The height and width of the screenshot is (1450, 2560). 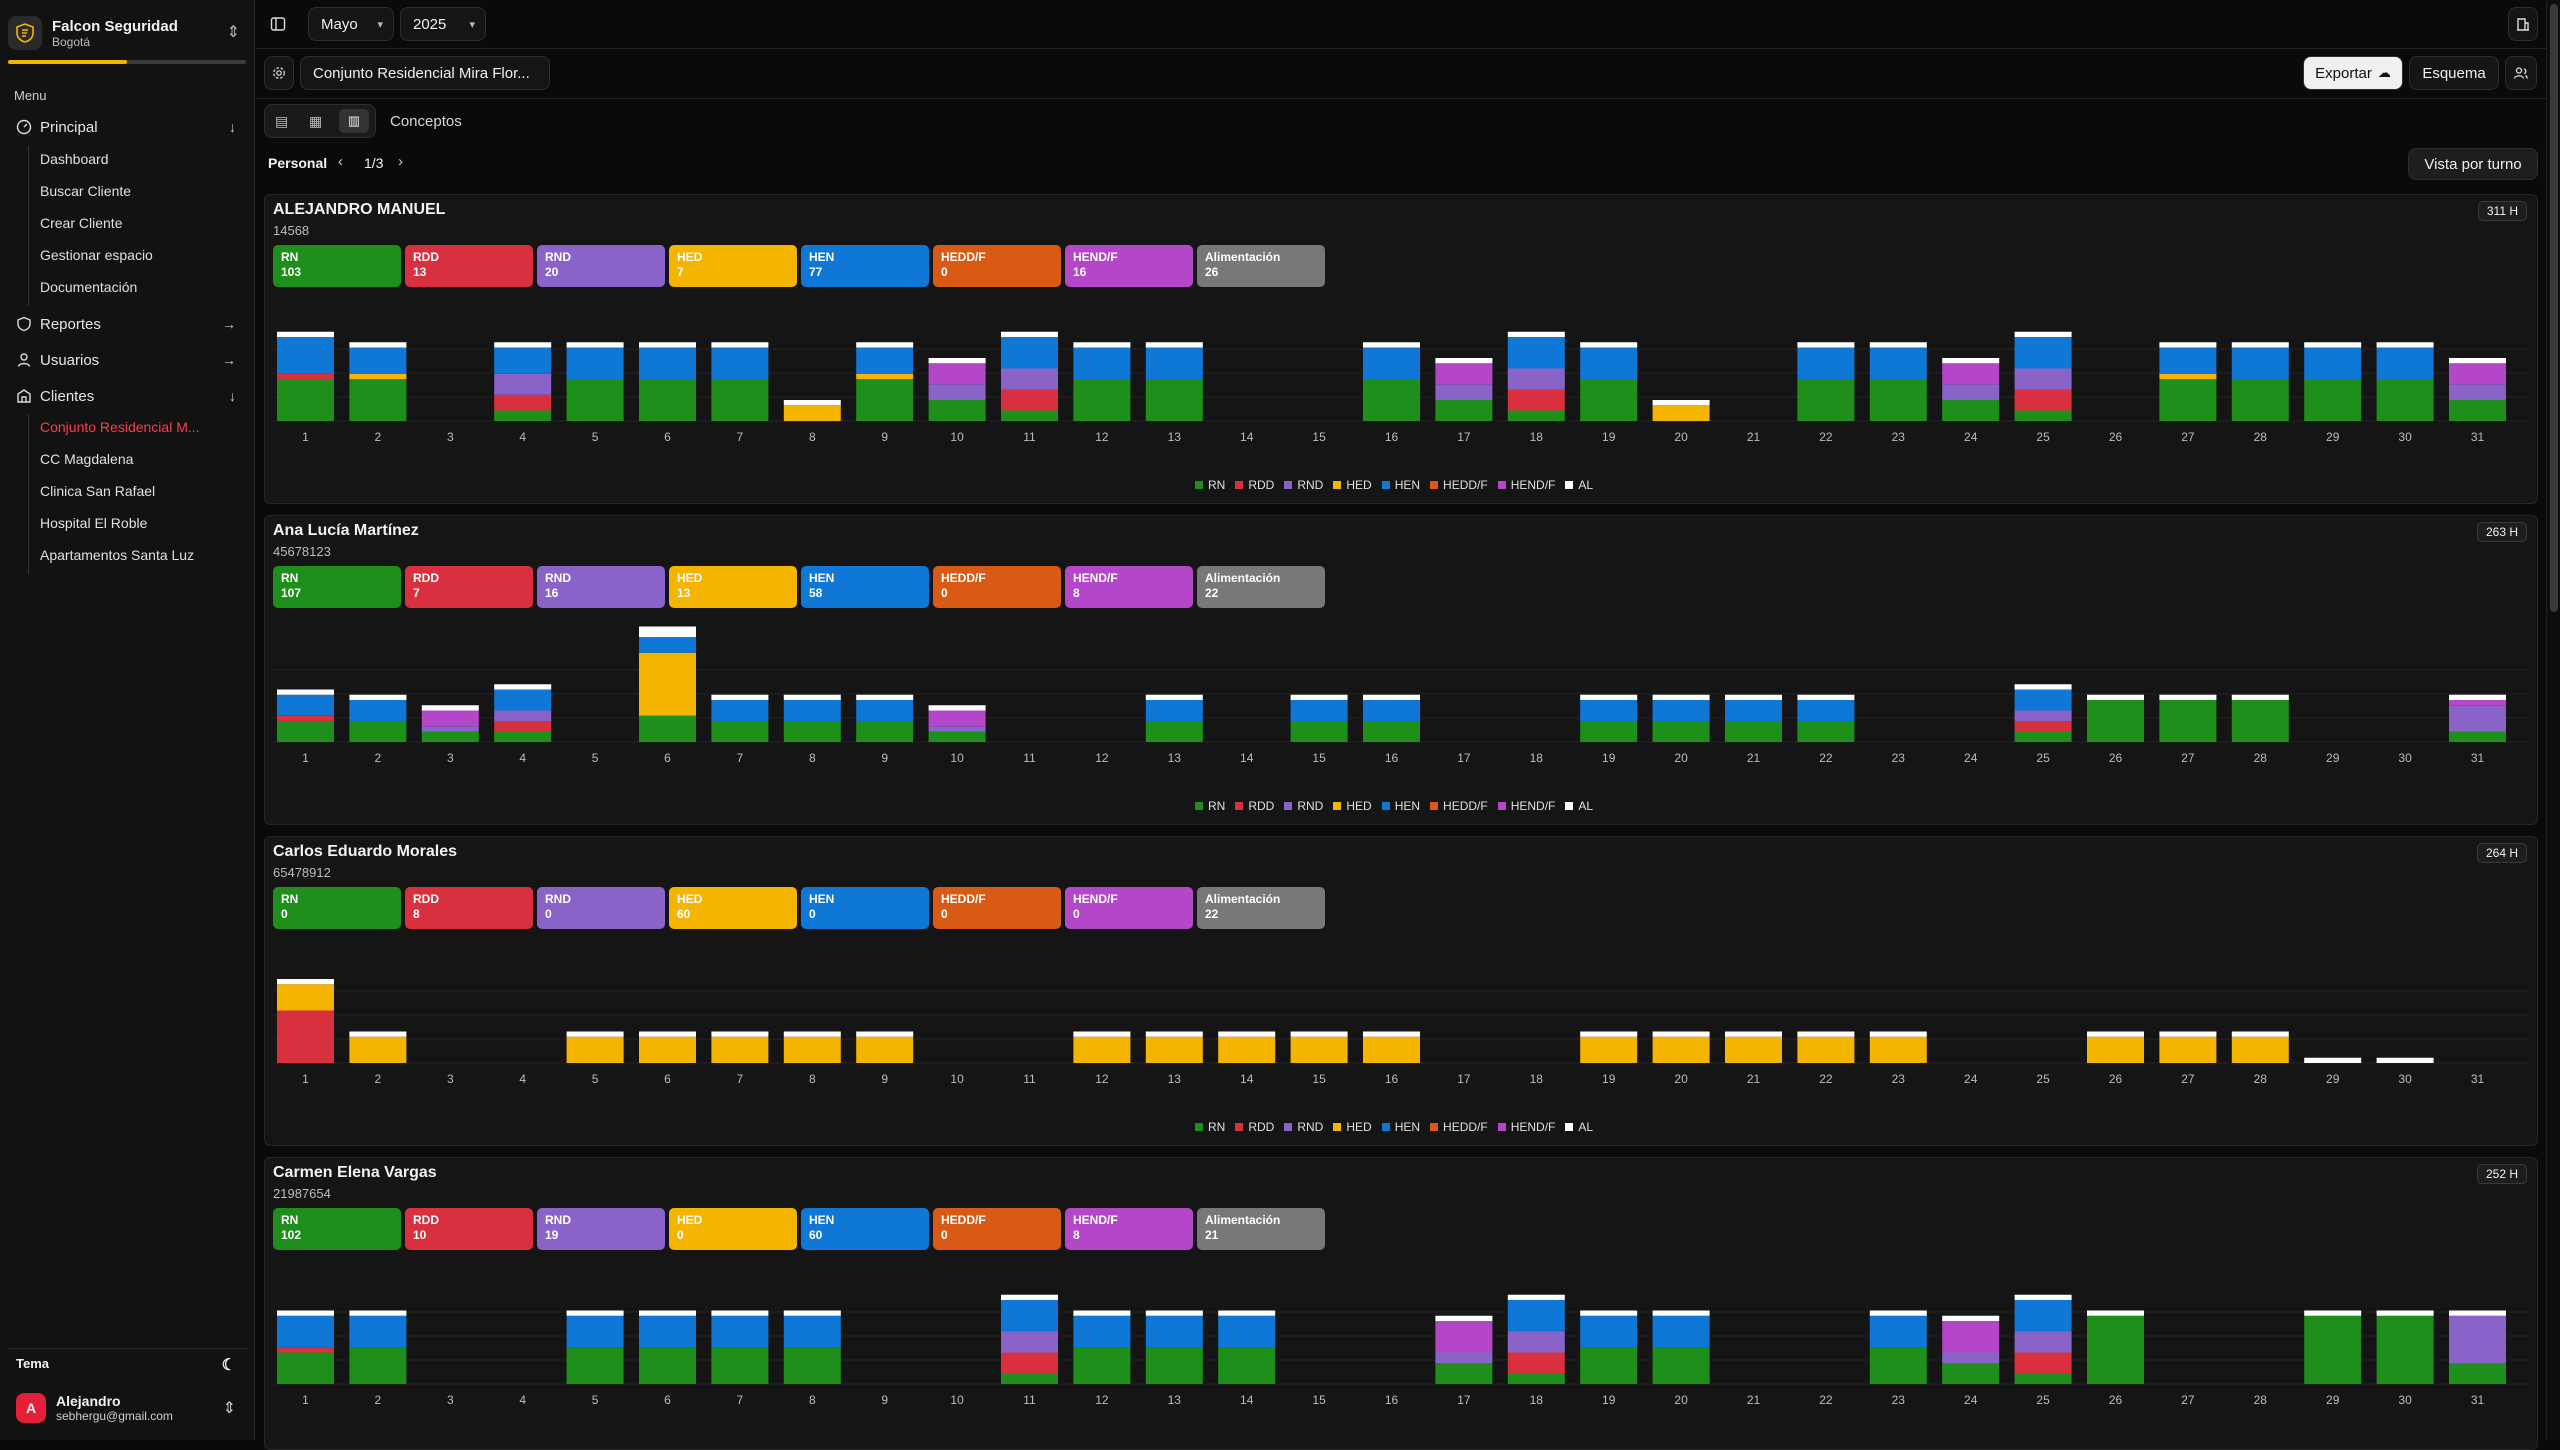 I want to click on sidebar-item-buscar-cliente: Buscar Cliente, so click(x=86, y=191).